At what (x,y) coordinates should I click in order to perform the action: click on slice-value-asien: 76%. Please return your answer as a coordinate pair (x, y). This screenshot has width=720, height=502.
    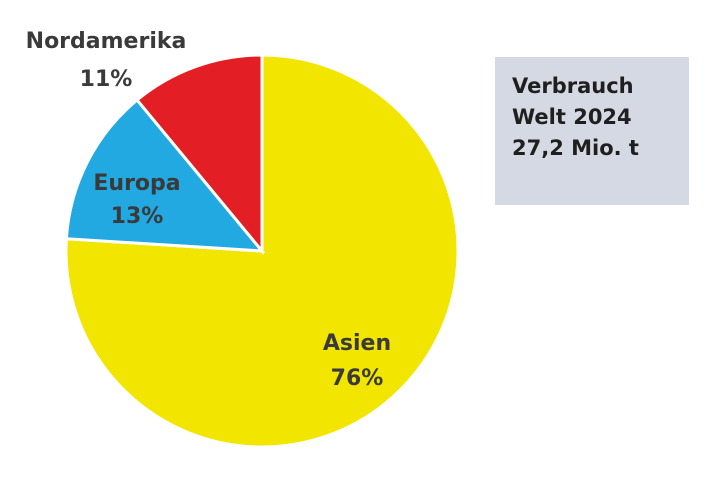
    Looking at the image, I should click on (357, 378).